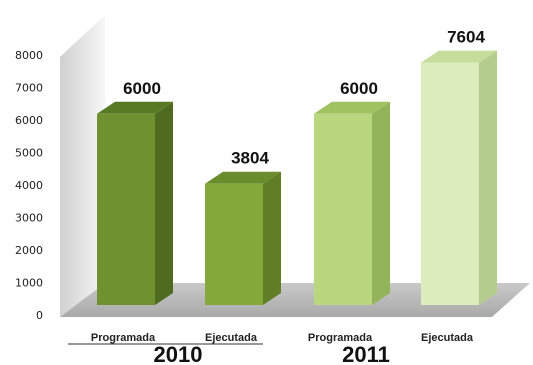  Describe the element at coordinates (29, 250) in the screenshot. I see `y-tick-label: 2000` at that location.